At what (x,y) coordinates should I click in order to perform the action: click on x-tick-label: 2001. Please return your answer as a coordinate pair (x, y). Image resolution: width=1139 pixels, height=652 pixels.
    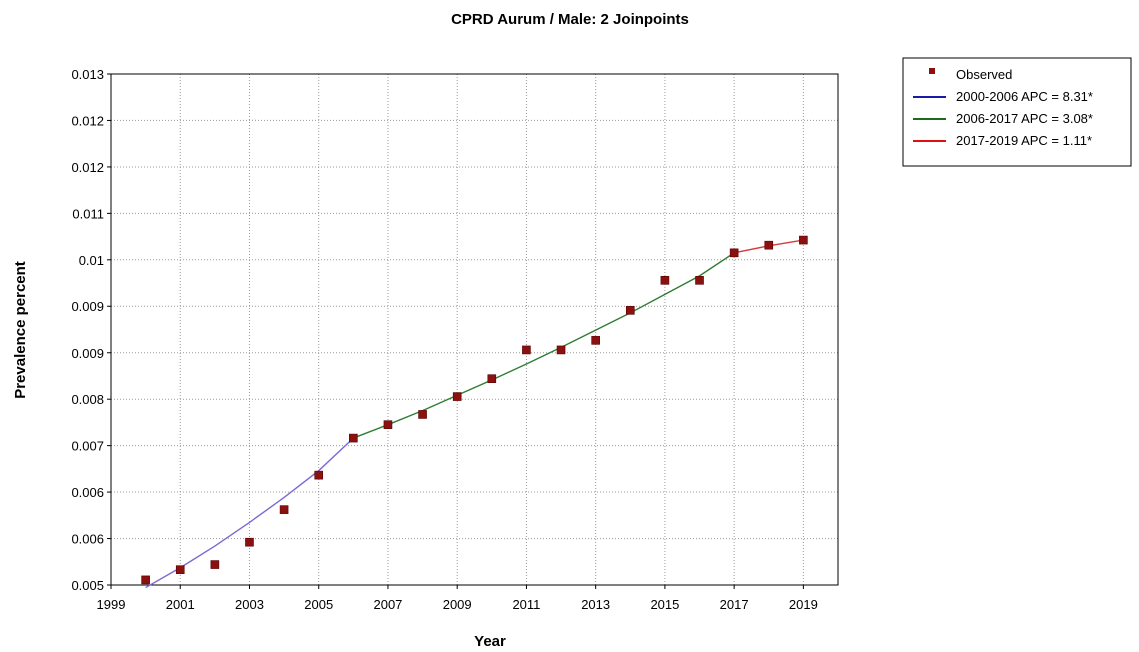
    Looking at the image, I should click on (180, 604).